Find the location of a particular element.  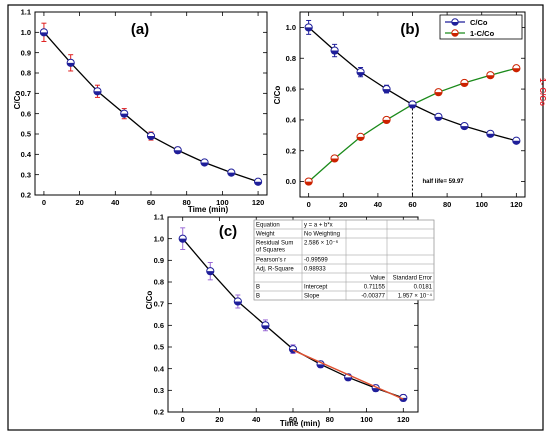

legend-marker-1-c-co-fill is located at coordinates (455, 35).